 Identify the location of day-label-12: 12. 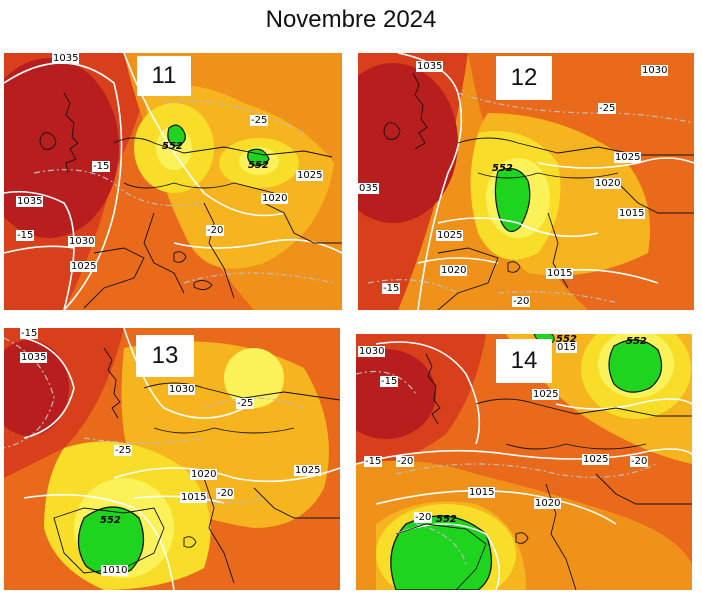
(524, 78).